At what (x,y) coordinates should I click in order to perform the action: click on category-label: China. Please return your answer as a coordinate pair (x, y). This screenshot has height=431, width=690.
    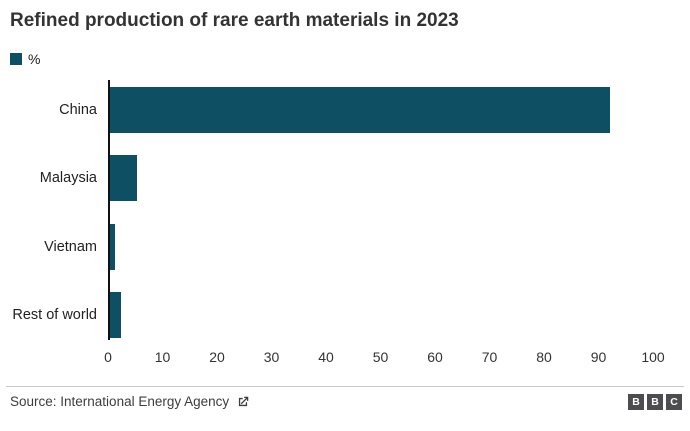
    Looking at the image, I should click on (78, 110).